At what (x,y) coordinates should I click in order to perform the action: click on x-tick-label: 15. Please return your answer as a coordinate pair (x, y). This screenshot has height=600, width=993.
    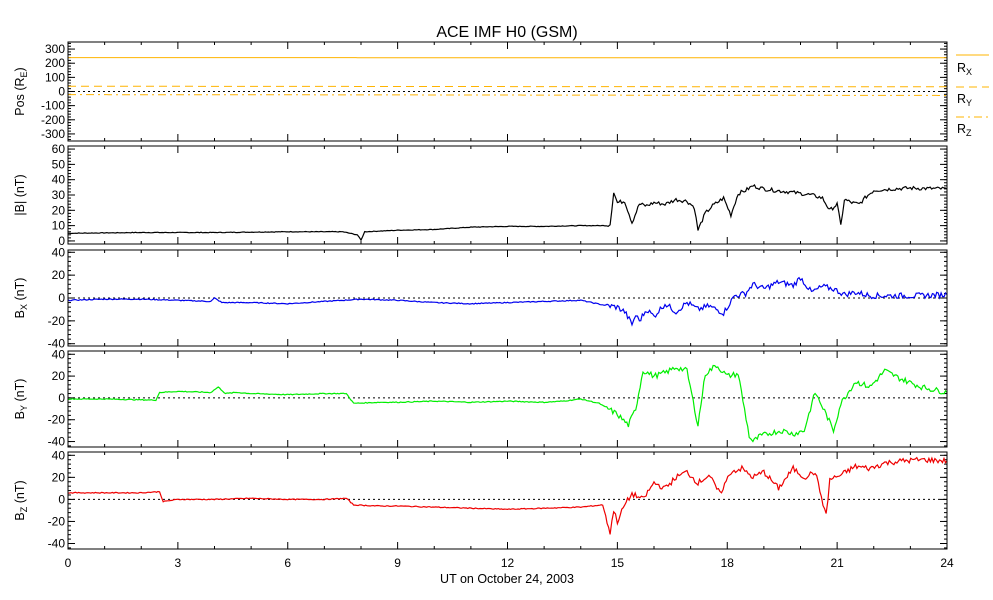
    Looking at the image, I should click on (618, 563).